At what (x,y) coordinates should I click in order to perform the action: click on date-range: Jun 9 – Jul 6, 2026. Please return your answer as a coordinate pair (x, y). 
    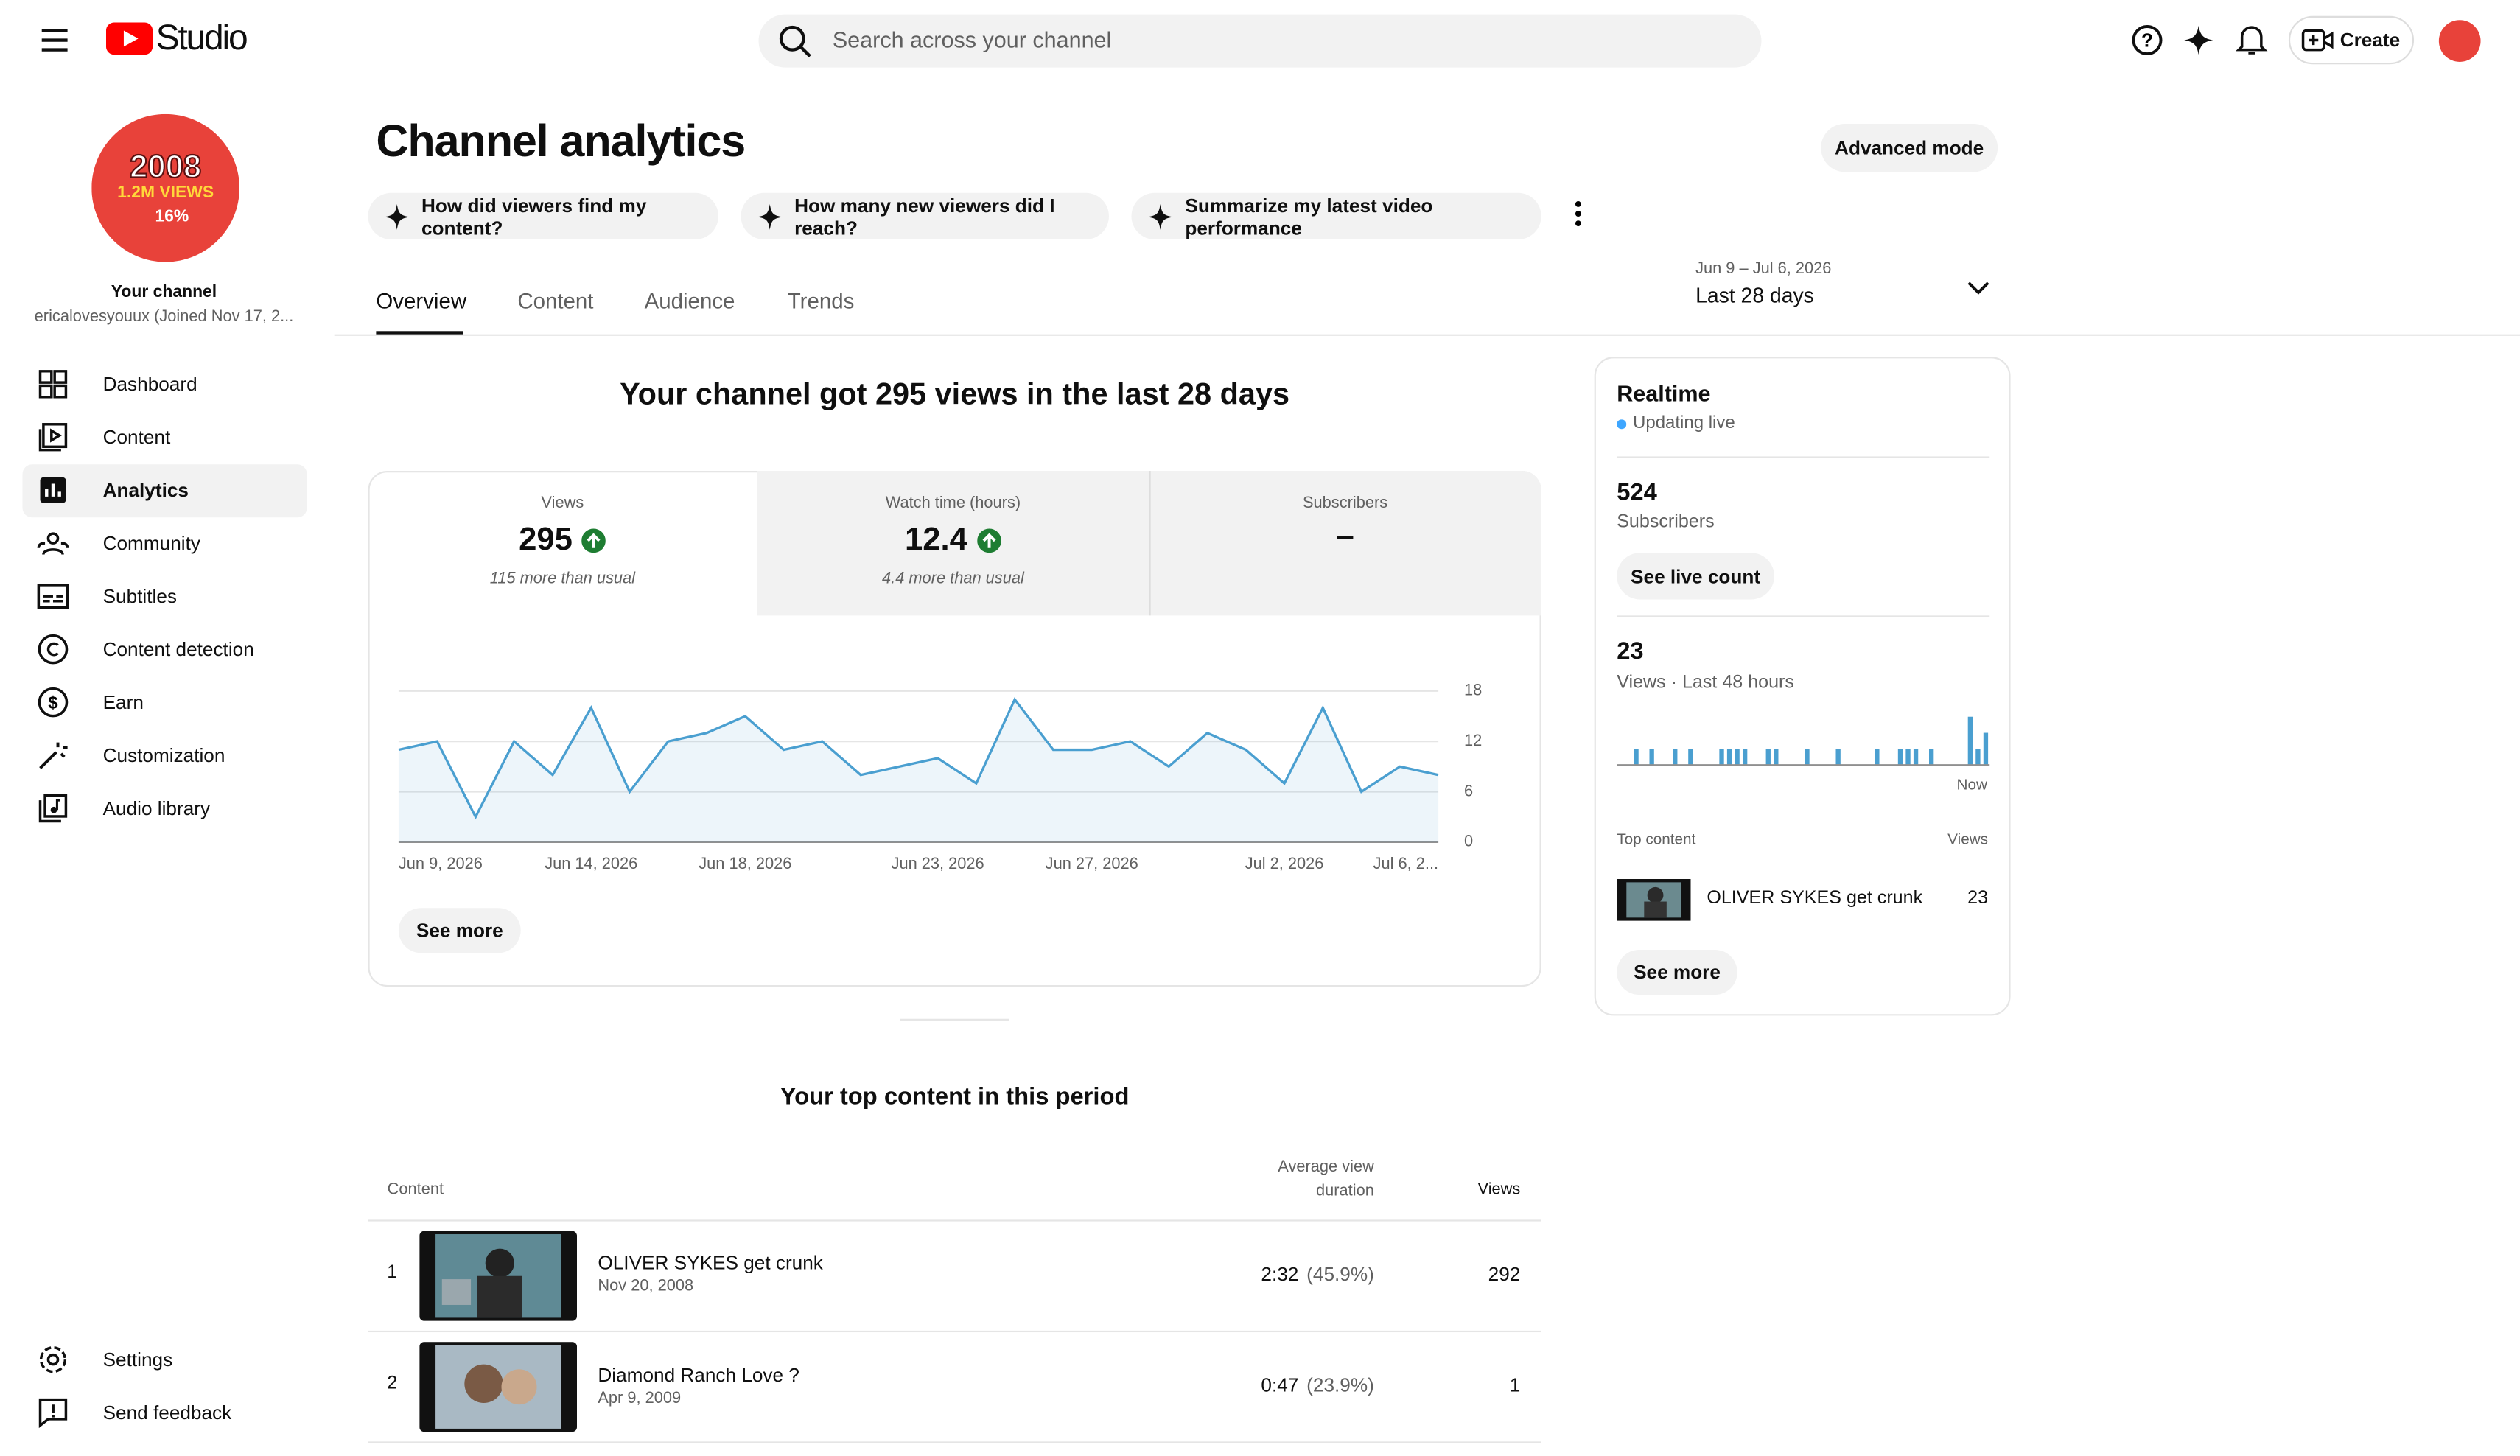
    Looking at the image, I should click on (1764, 269).